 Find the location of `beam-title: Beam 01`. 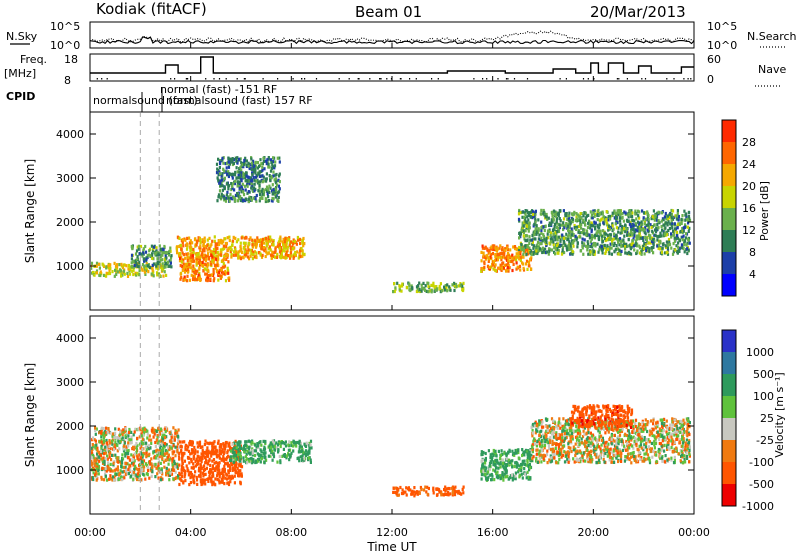

beam-title: Beam 01 is located at coordinates (388, 12).